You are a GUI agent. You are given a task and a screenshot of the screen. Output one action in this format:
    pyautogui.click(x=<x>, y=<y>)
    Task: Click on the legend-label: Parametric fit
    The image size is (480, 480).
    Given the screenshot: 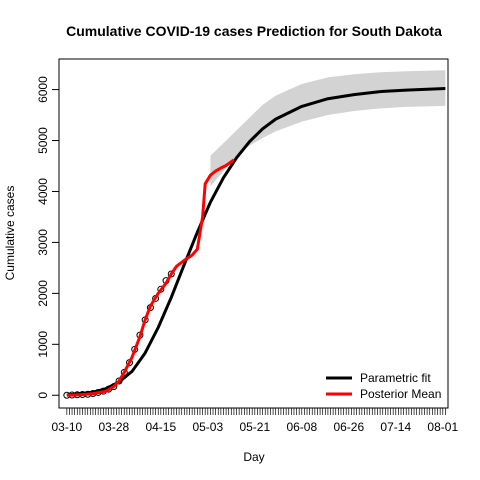 What is the action you would take?
    pyautogui.click(x=395, y=378)
    